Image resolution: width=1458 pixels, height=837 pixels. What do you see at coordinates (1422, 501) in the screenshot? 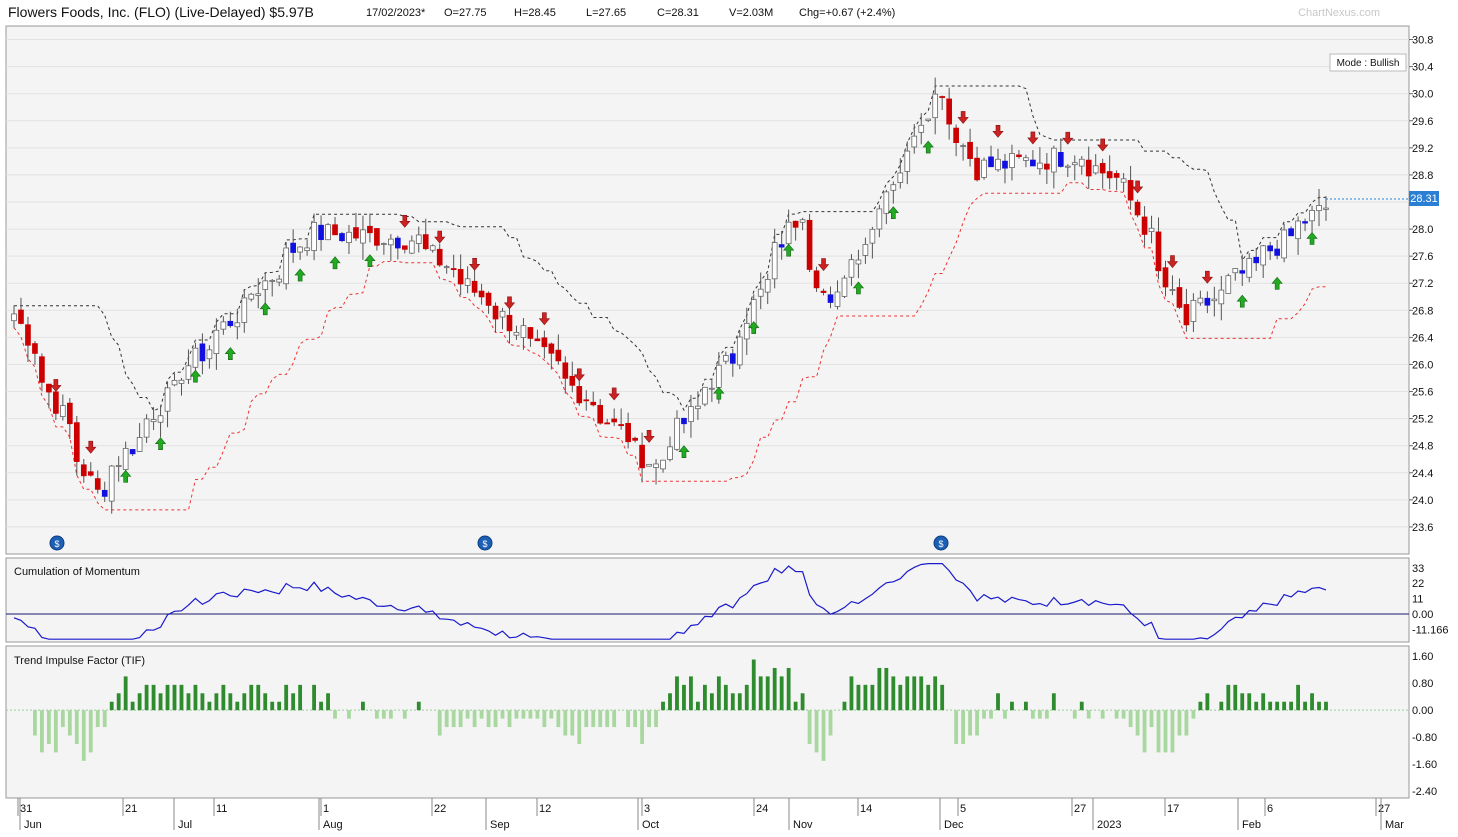
I see `price-tick-label: 24.0` at bounding box center [1422, 501].